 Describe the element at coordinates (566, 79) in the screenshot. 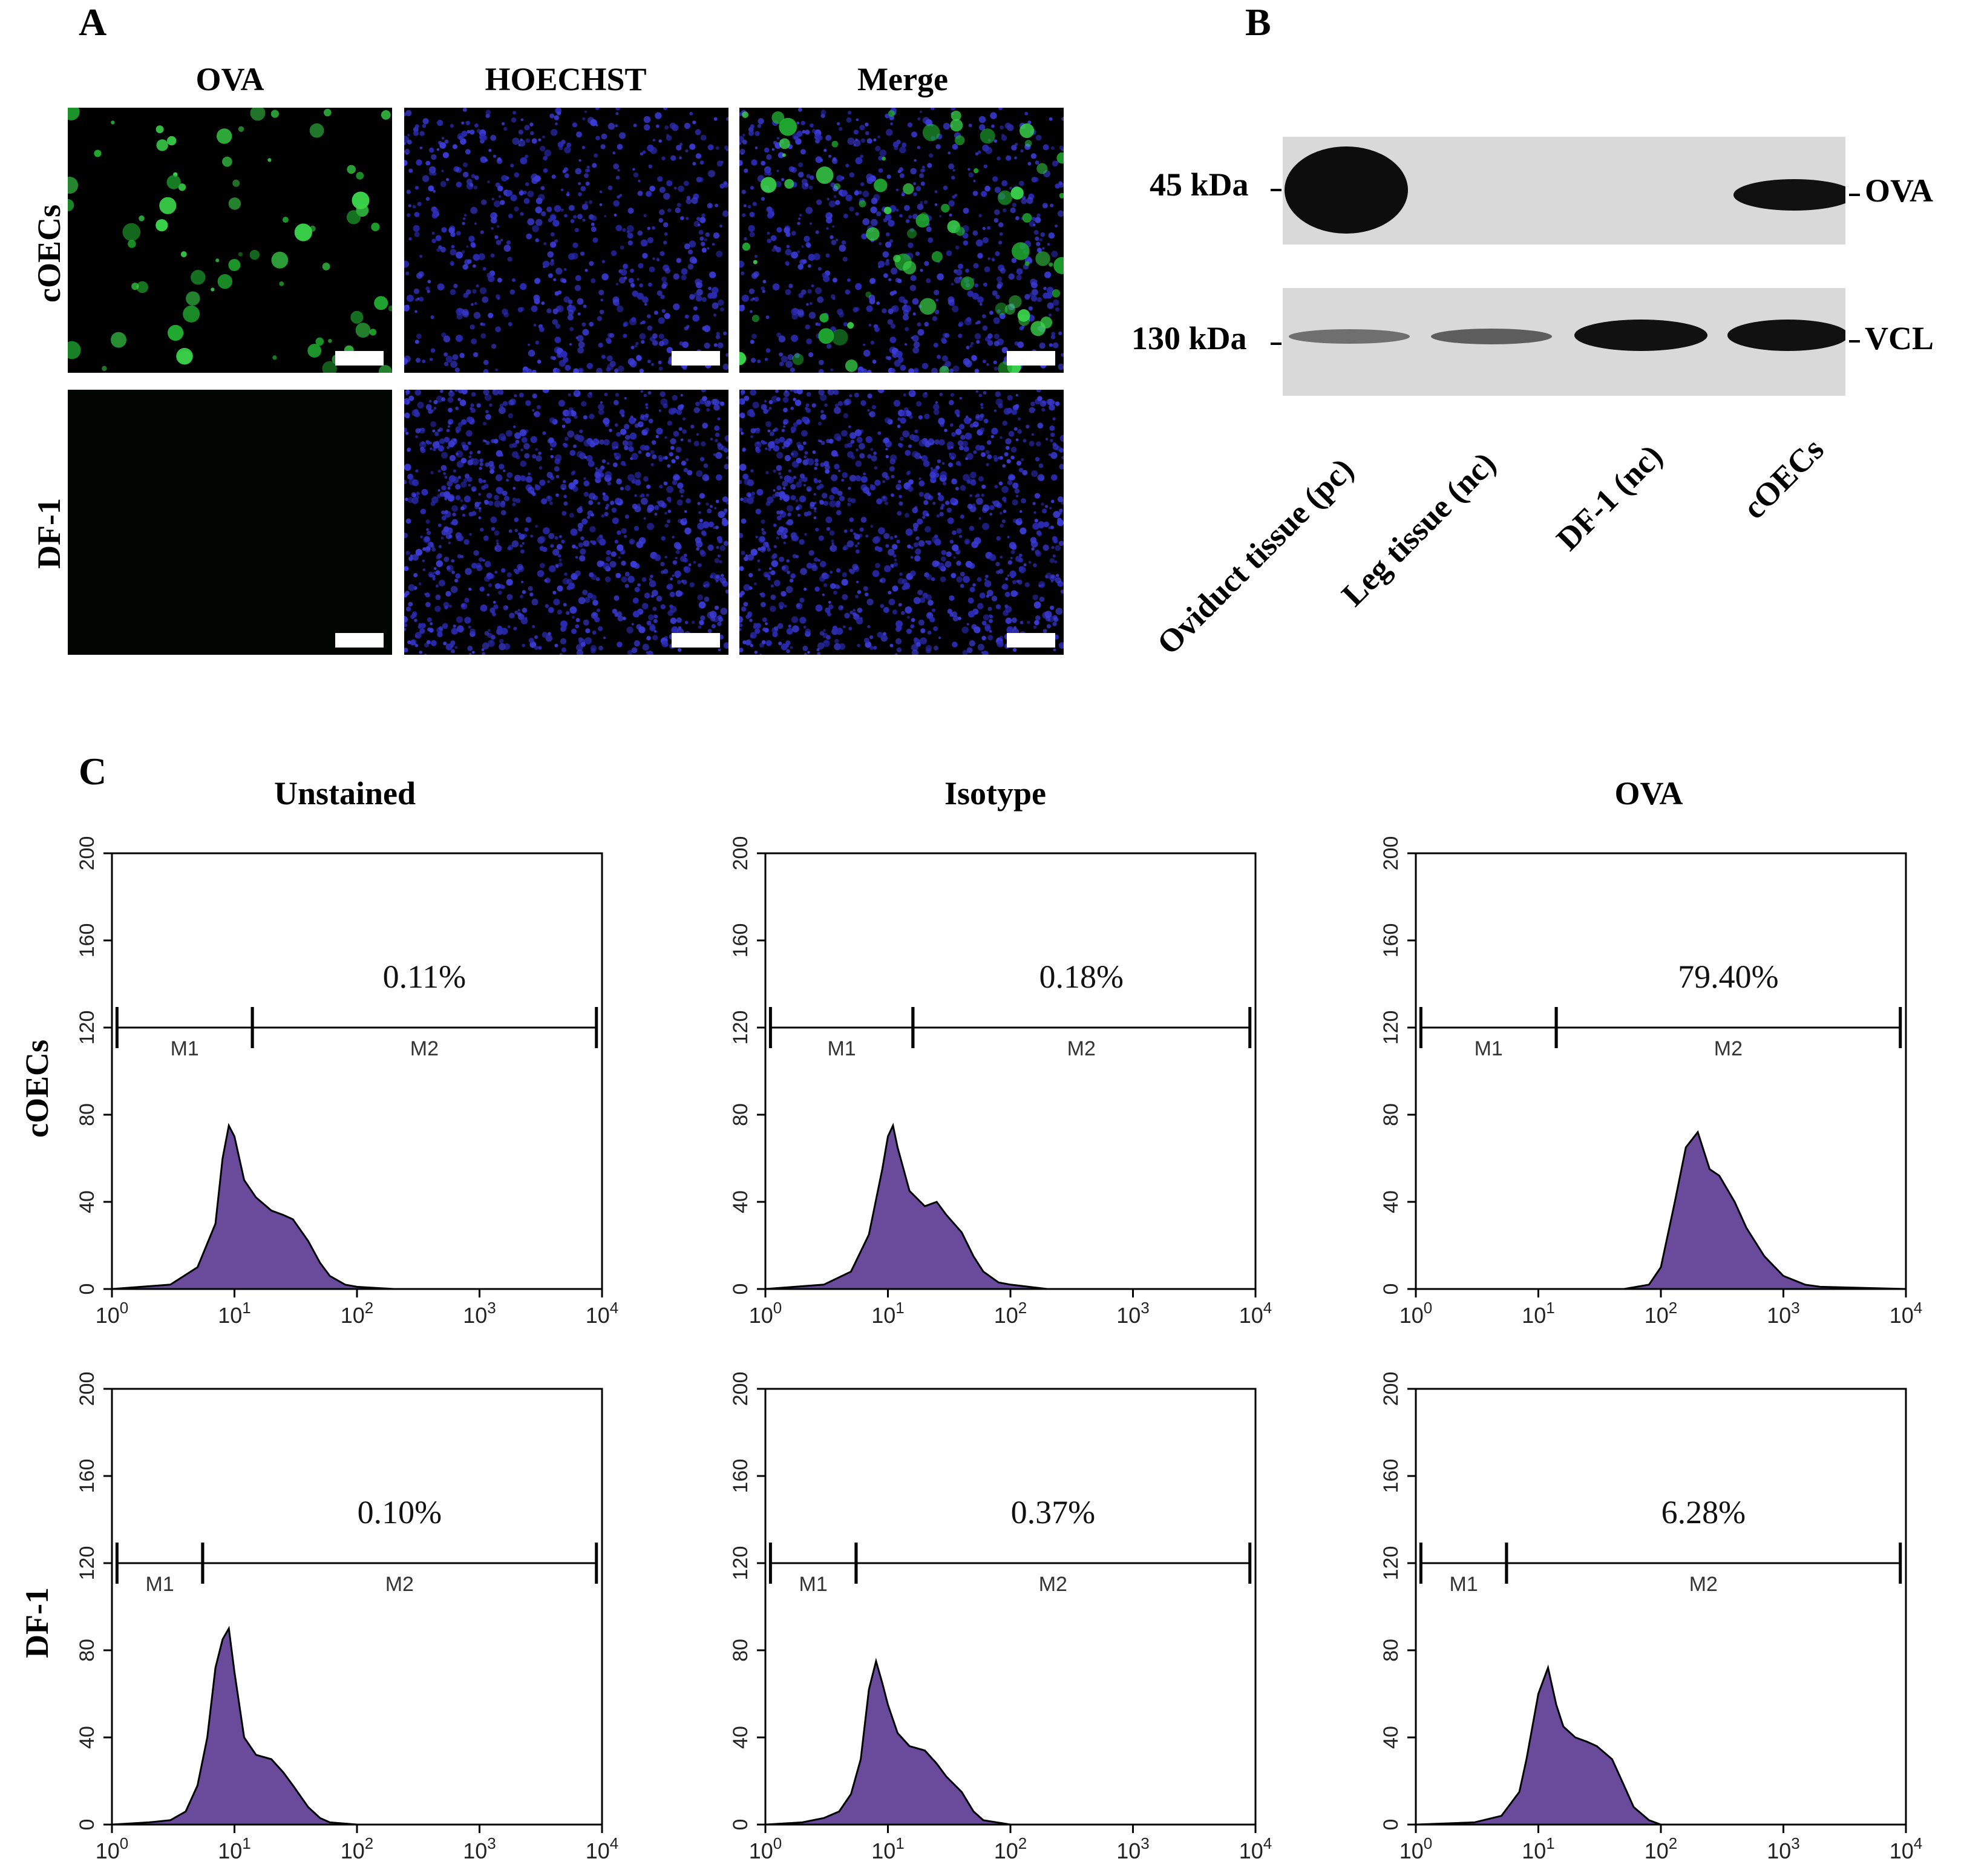

I see `column-header-hoechst: HOECHST` at that location.